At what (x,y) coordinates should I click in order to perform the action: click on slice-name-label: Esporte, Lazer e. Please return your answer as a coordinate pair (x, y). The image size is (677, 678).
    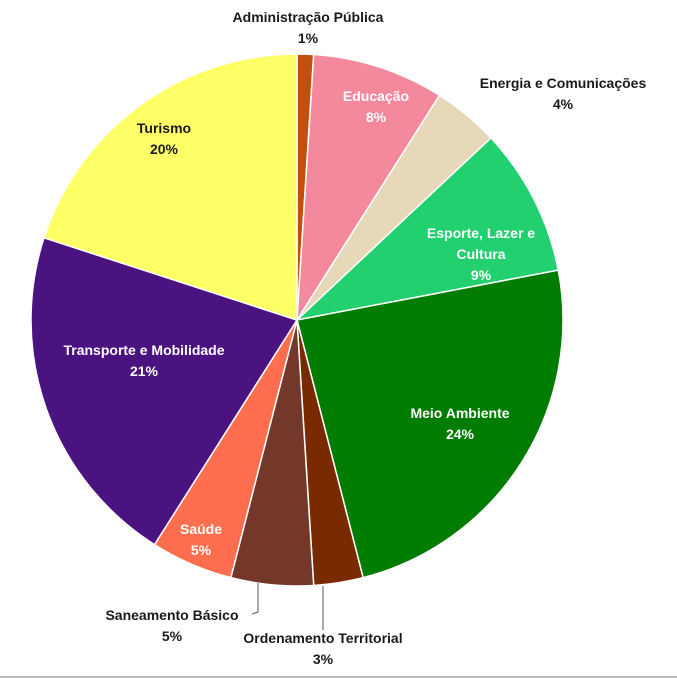
    Looking at the image, I should click on (481, 233).